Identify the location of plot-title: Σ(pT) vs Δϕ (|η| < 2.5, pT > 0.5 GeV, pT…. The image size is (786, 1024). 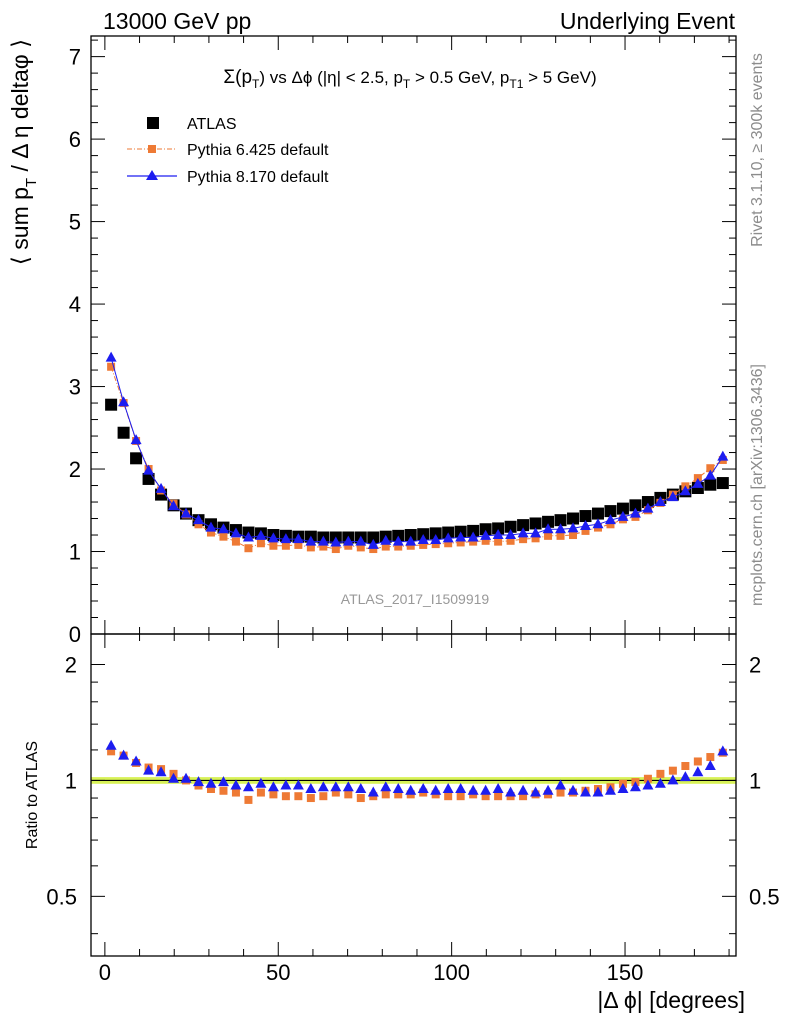
(409, 79).